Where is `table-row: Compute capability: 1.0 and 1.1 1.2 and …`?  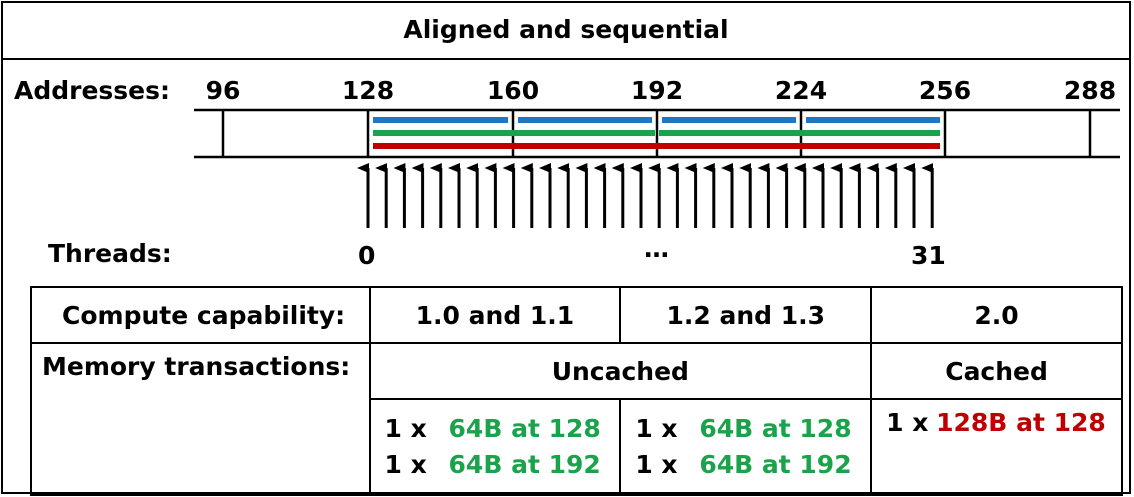
table-row: Compute capability: 1.0 and 1.1 1.2 and … is located at coordinates (576, 315).